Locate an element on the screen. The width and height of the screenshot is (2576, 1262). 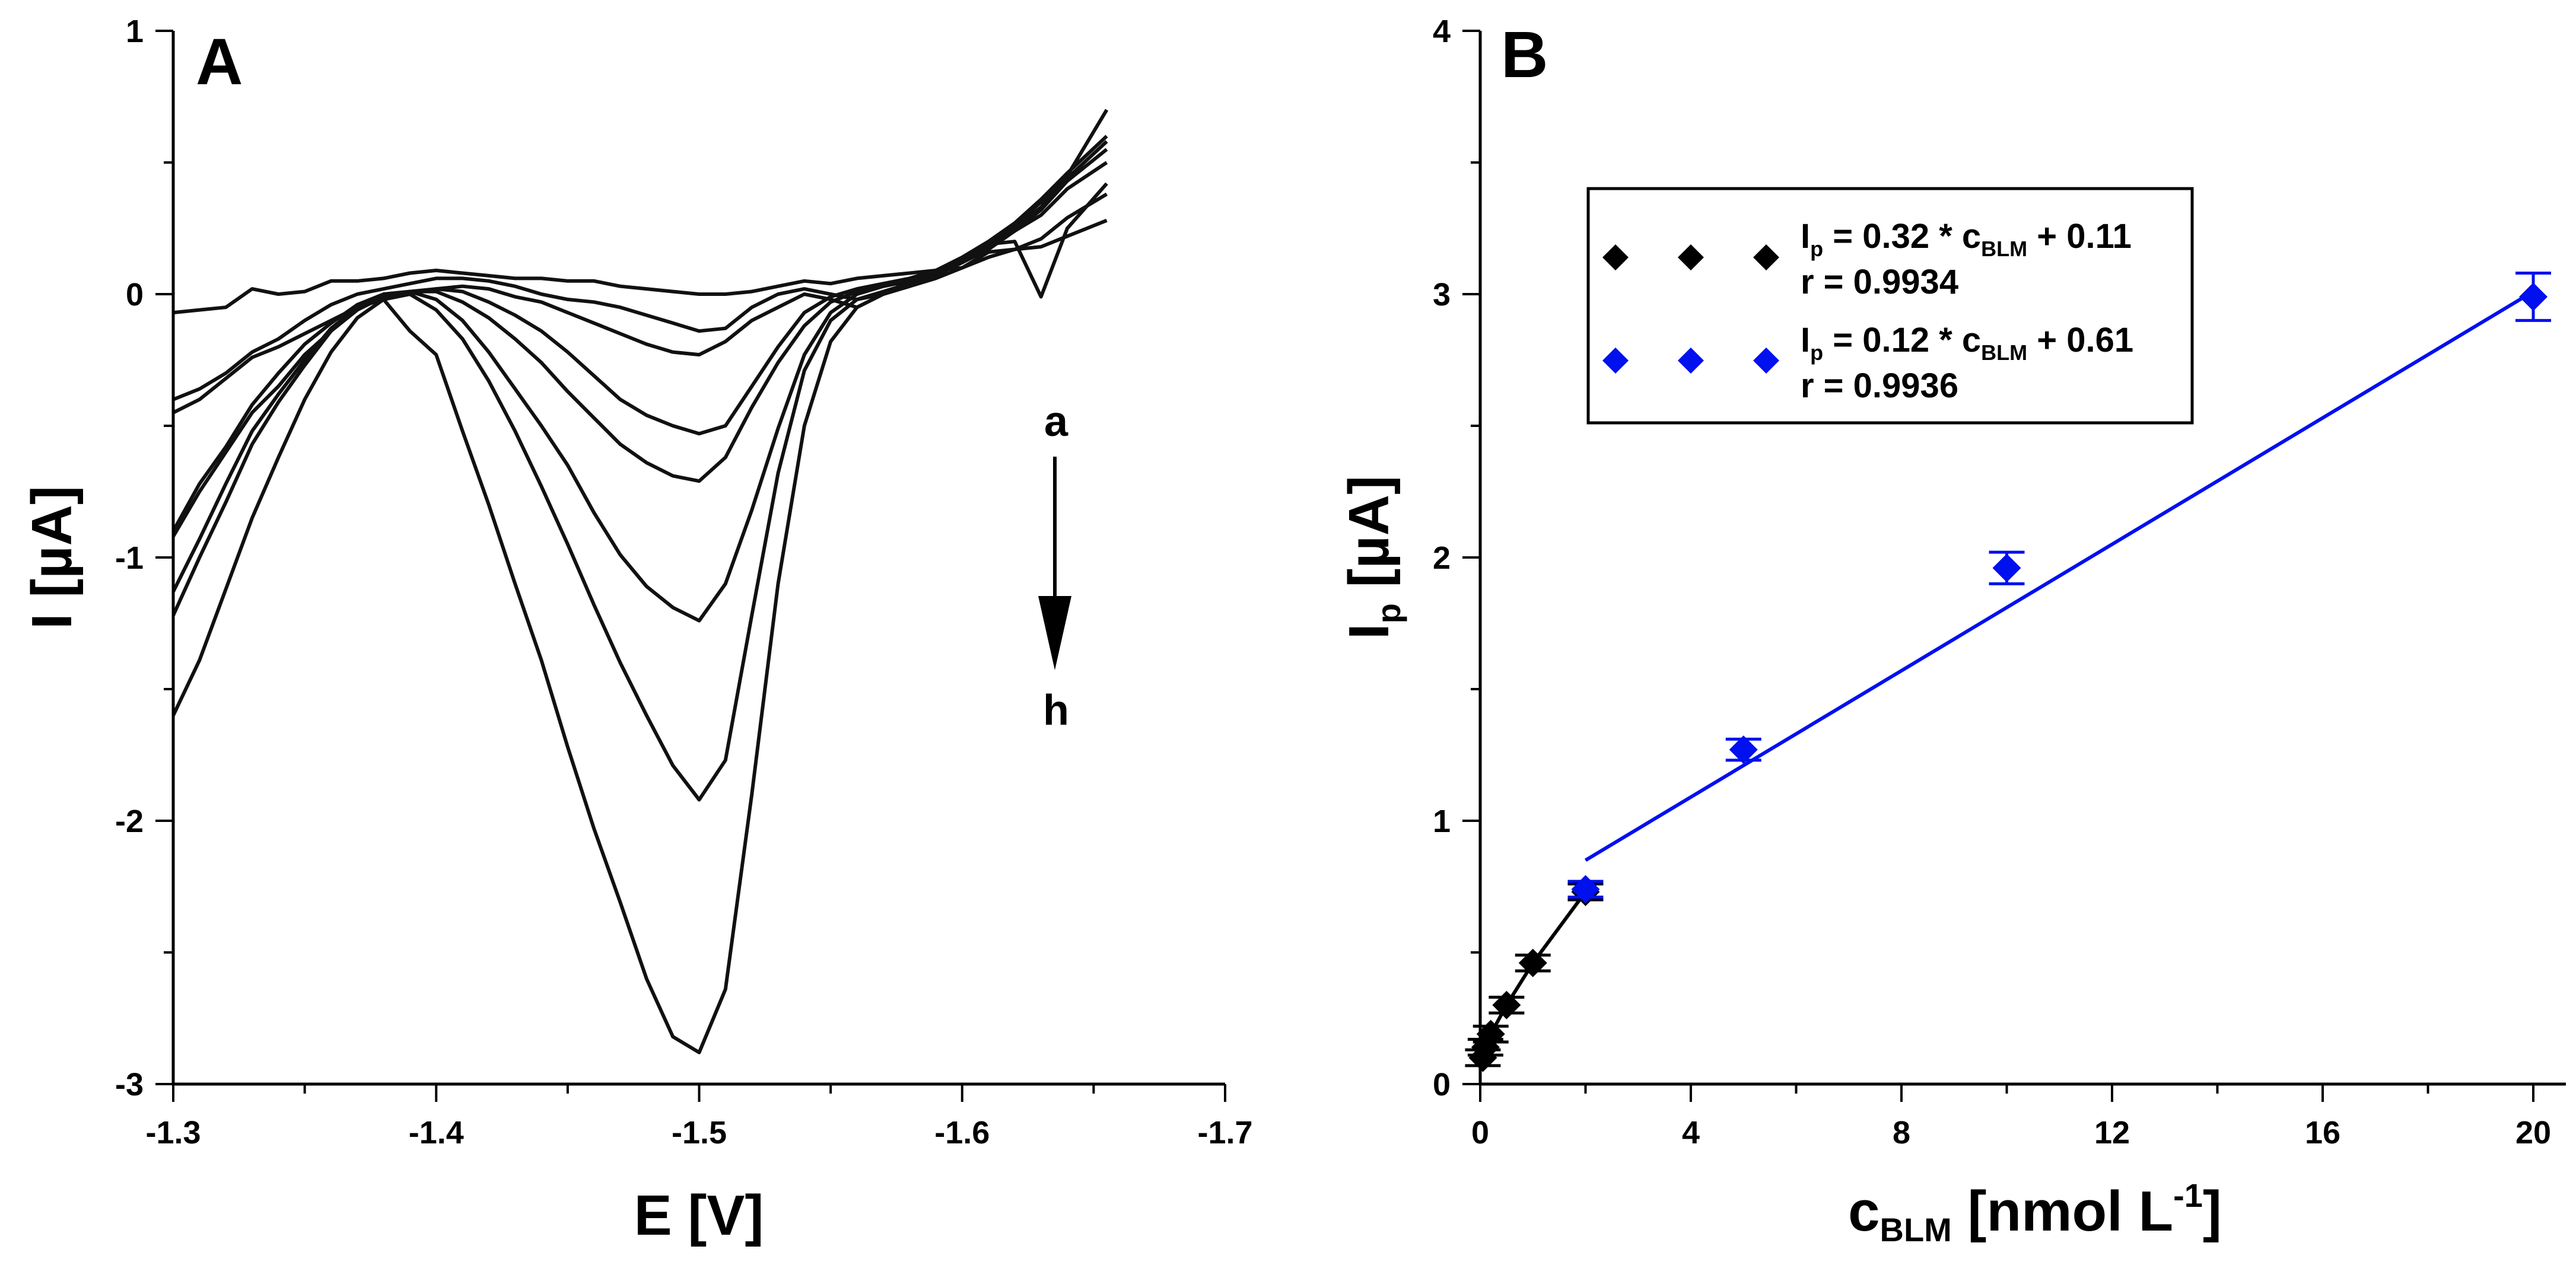
y-ticks: 0 1 2 3 4 is located at coordinates (1456, 558).